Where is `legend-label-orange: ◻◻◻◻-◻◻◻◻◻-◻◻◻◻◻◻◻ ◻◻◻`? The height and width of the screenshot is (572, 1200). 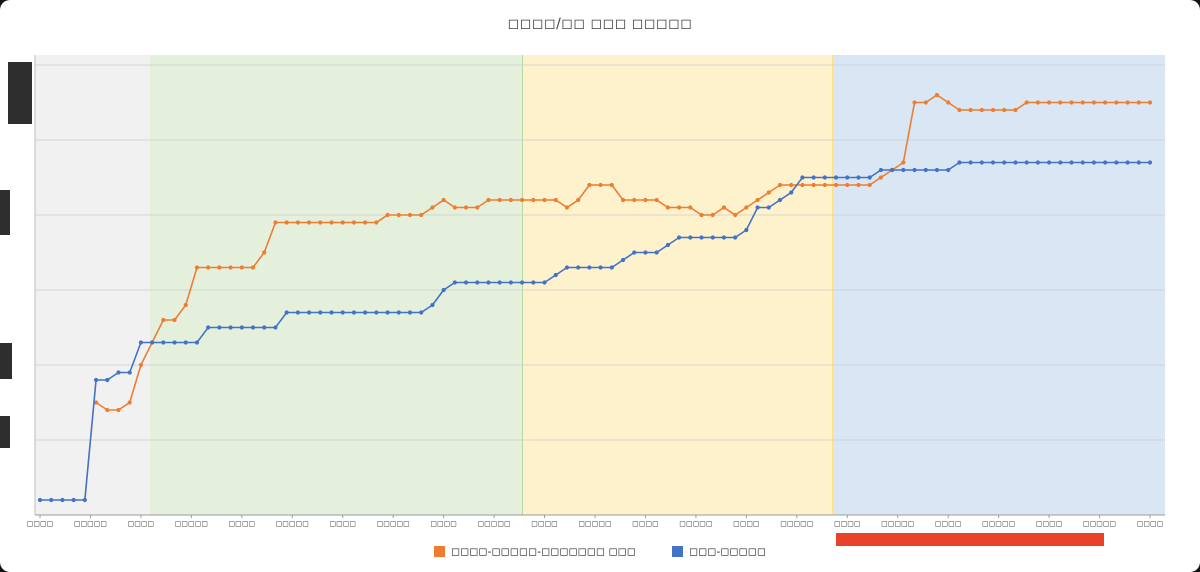 legend-label-orange: ◻◻◻◻-◻◻◻◻◻-◻◻◻◻◻◻◻ ◻◻◻ is located at coordinates (543, 551).